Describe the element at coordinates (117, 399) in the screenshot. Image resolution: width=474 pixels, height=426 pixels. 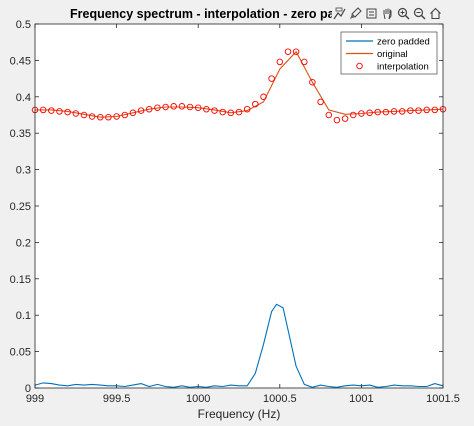
I see `x-tick-label: 999.5` at that location.